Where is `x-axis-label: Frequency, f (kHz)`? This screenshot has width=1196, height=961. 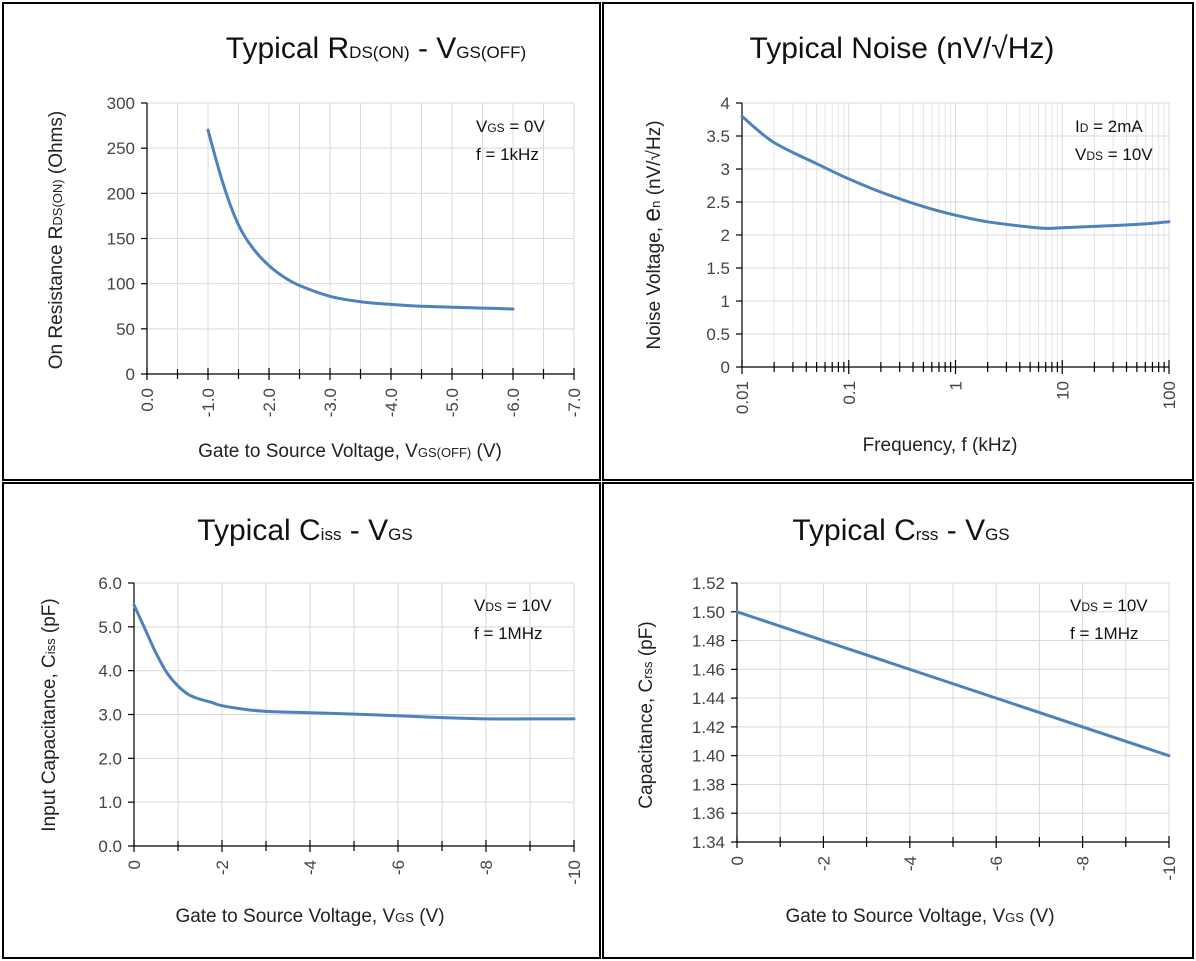
x-axis-label: Frequency, f (kHz) is located at coordinates (940, 445).